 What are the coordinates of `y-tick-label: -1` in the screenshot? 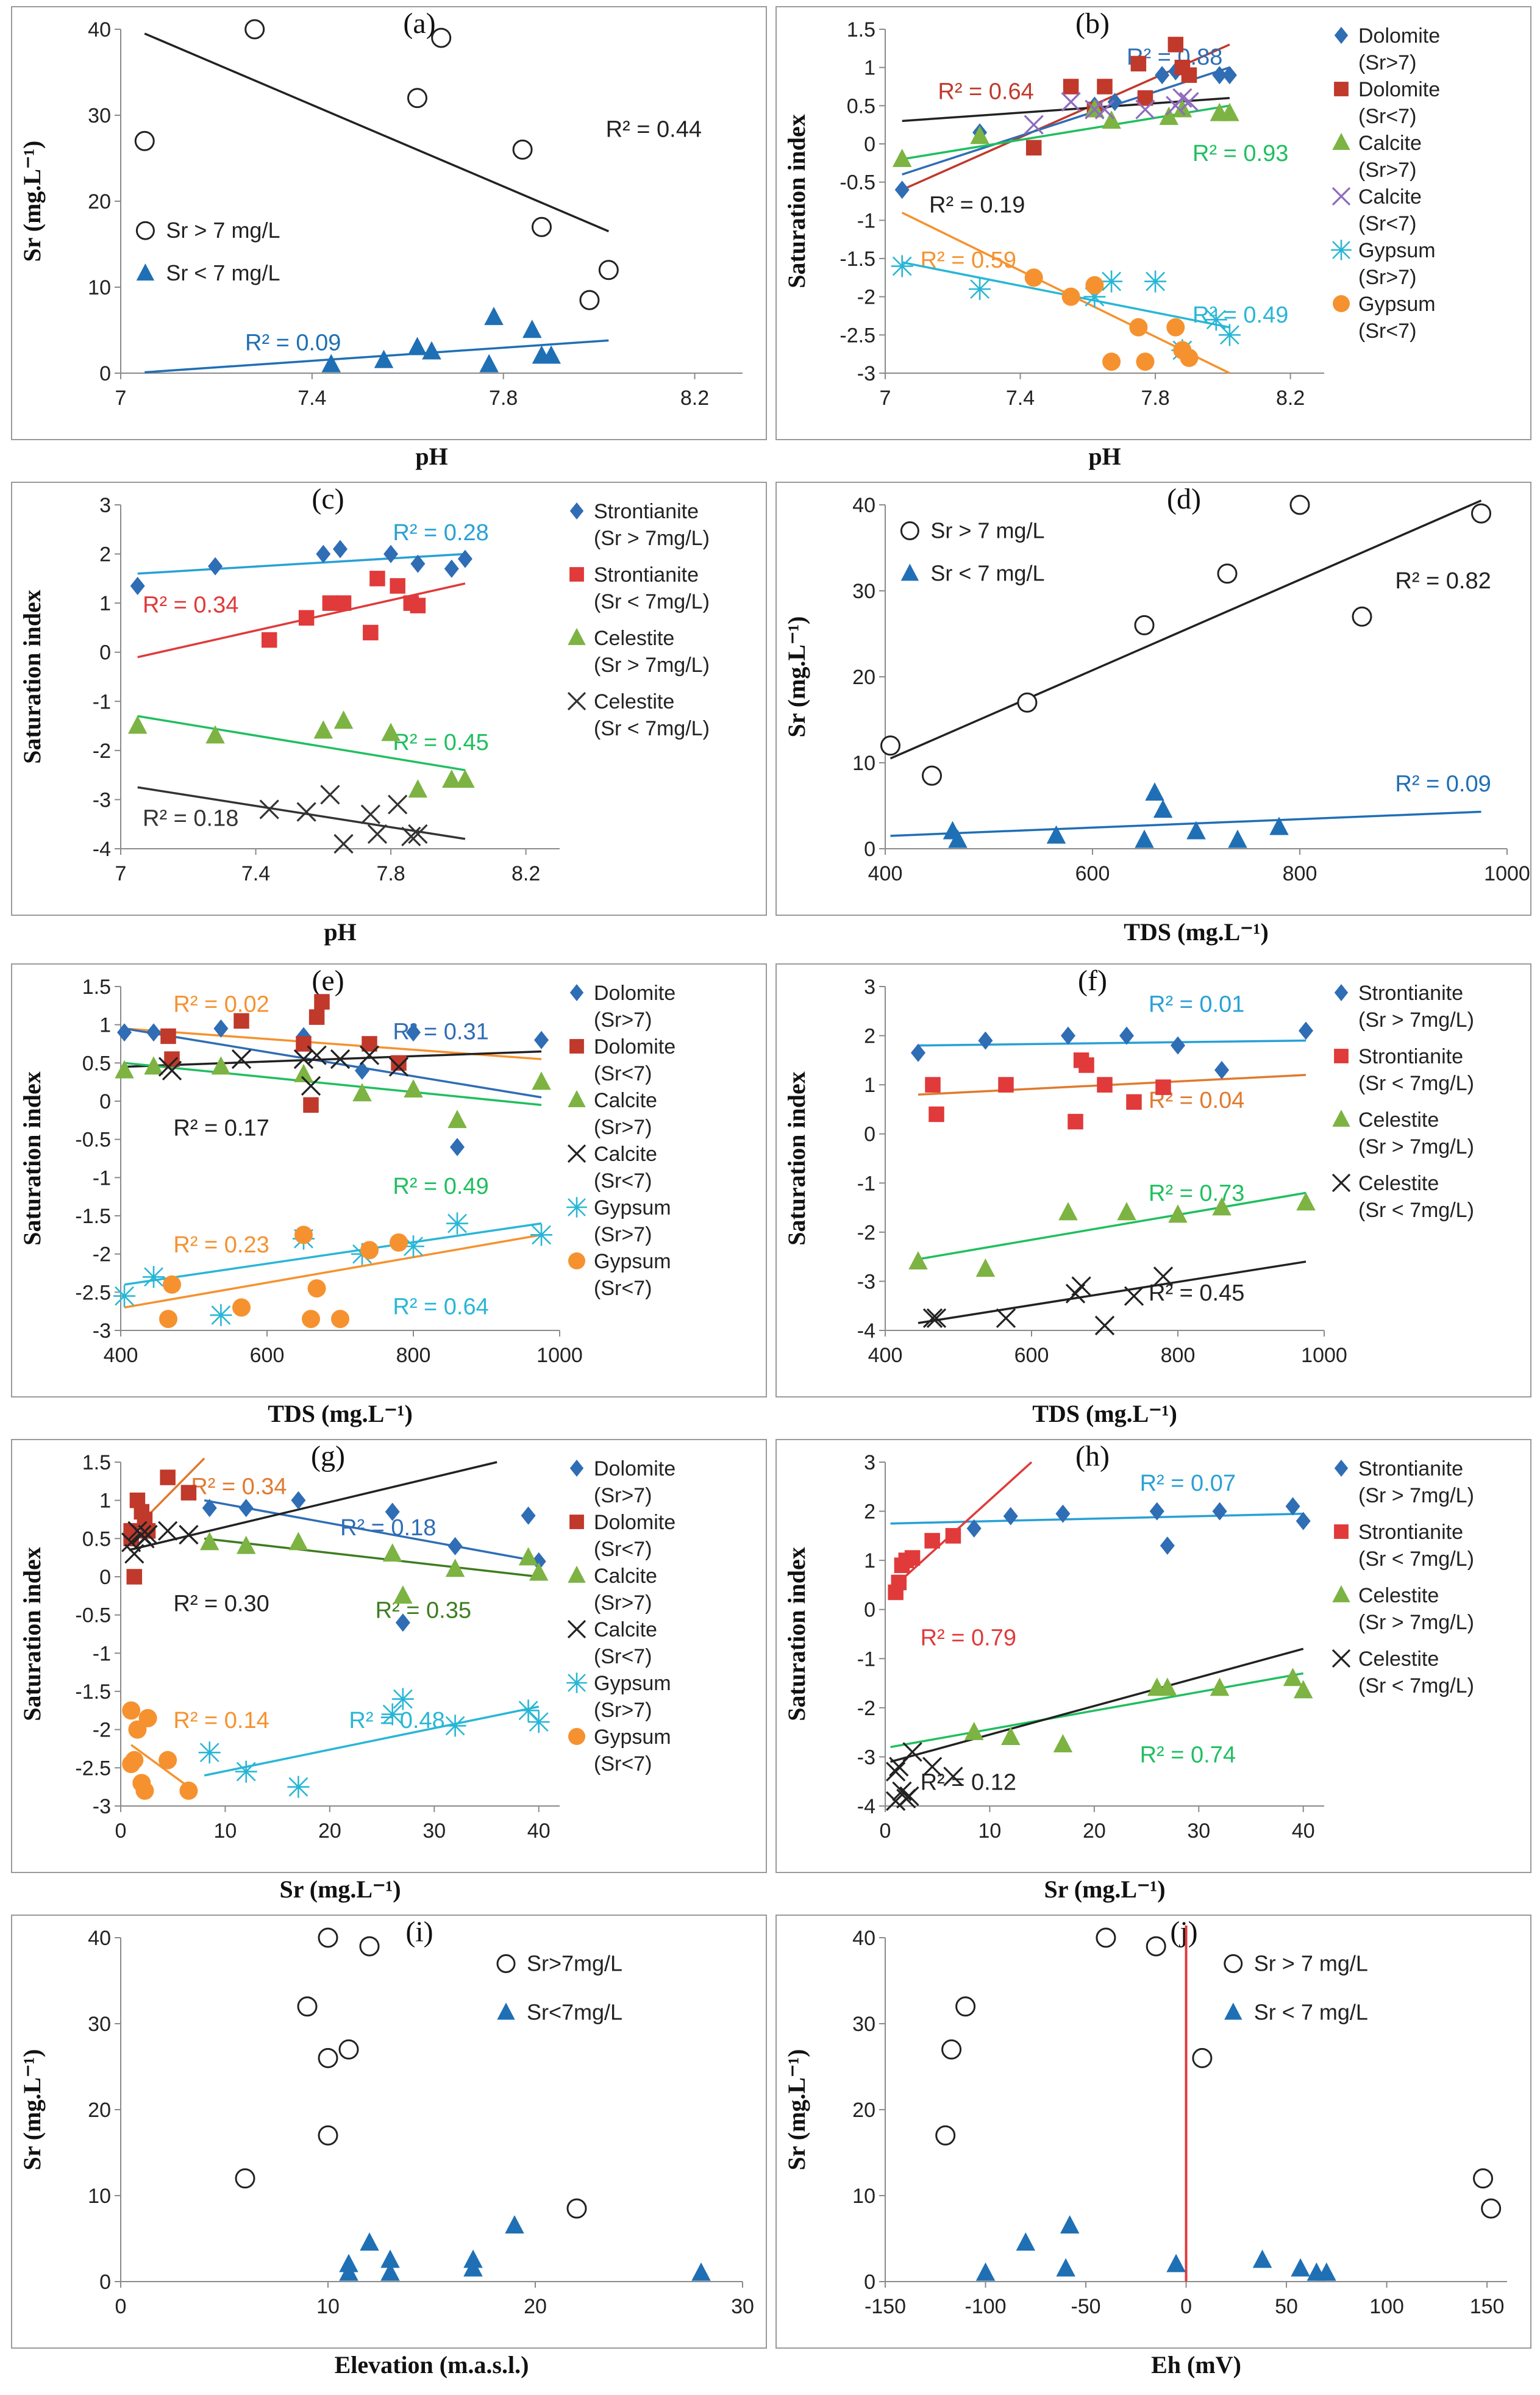 It's located at (866, 1659).